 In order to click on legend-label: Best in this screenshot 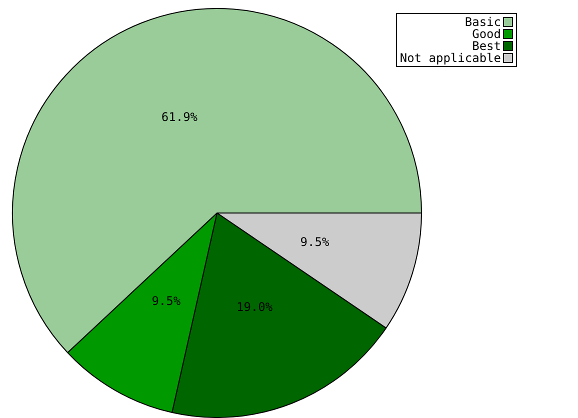, I will do `click(486, 46)`.